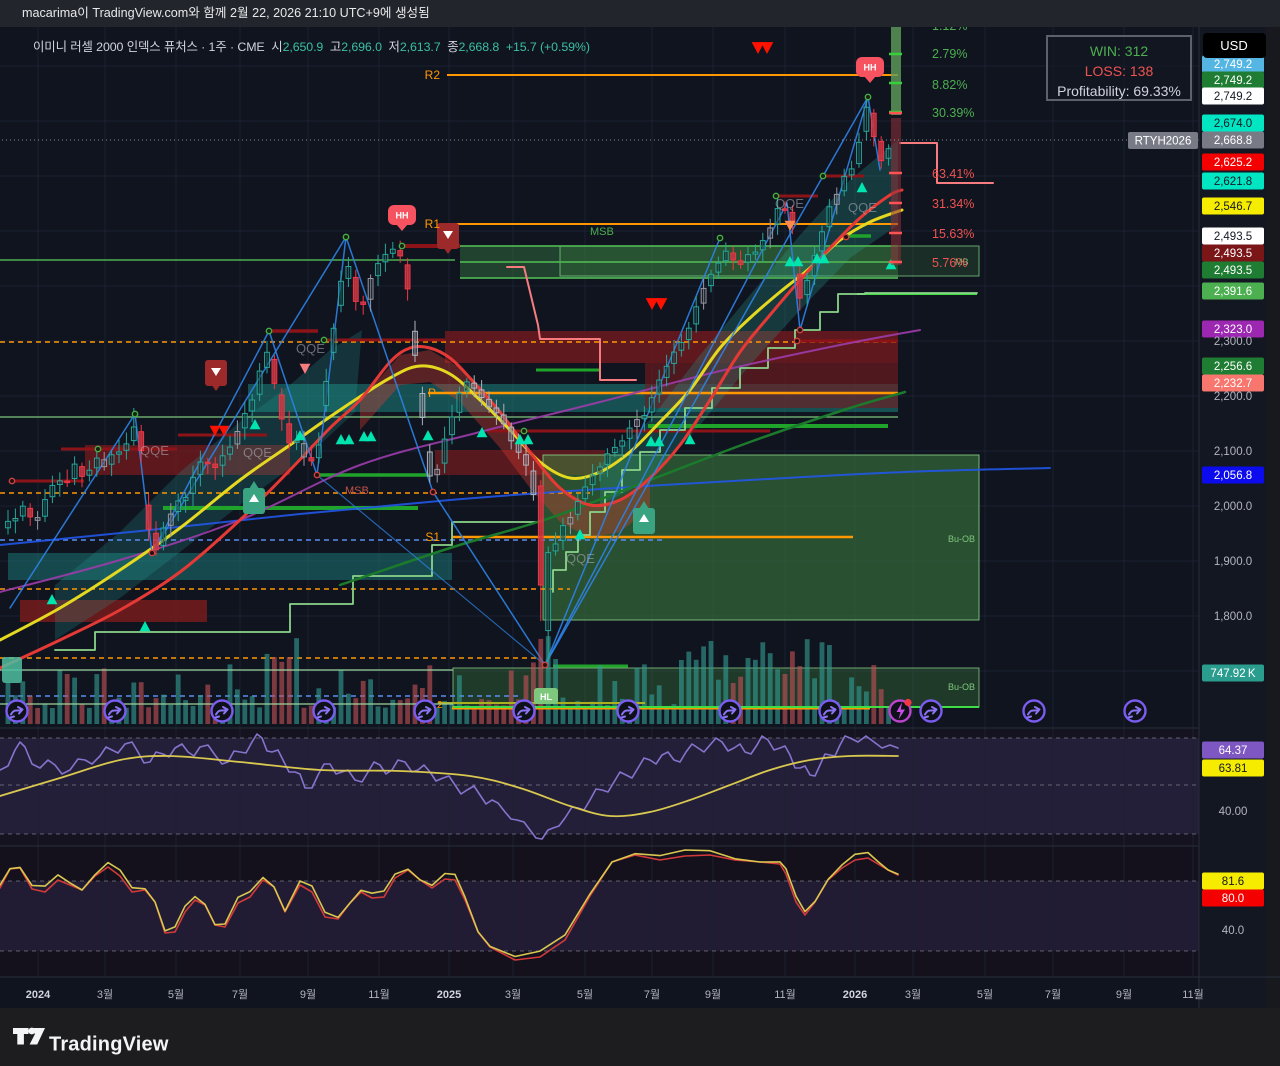 The width and height of the screenshot is (1280, 1066). Describe the element at coordinates (1233, 124) in the screenshot. I see `svg-text: 2,674.0` at that location.